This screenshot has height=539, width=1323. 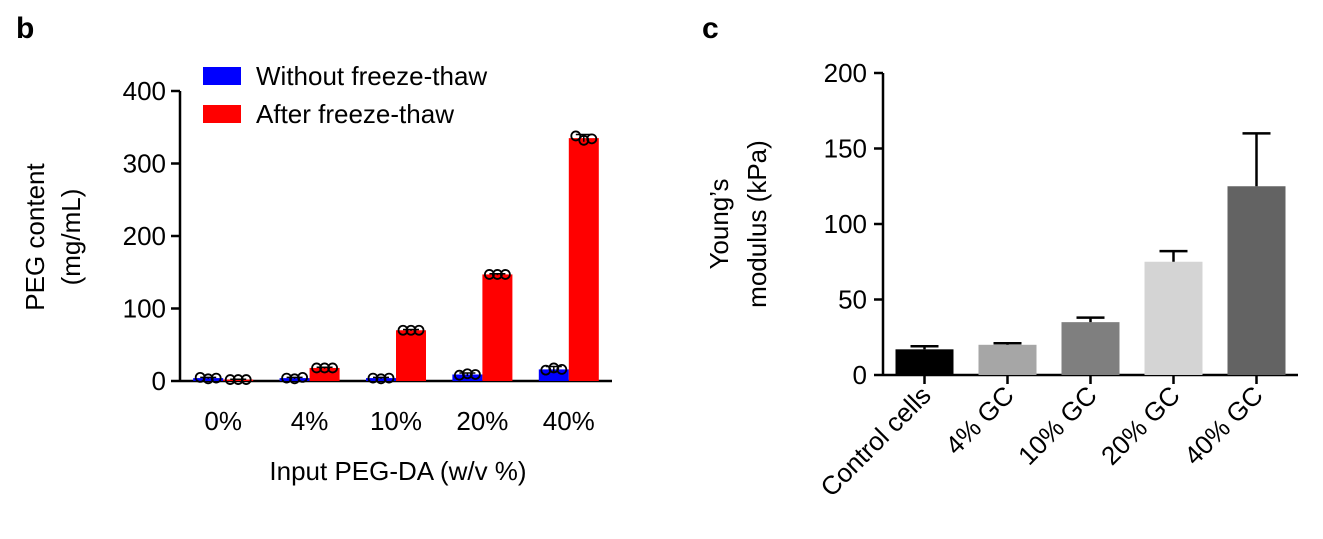 I want to click on x-axis-title: Input PEG-DA (w/v %), so click(x=397, y=471).